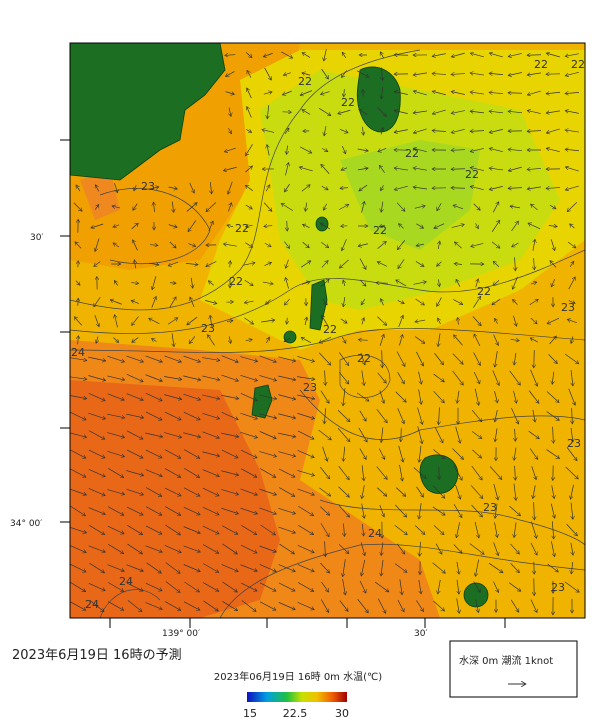  What do you see at coordinates (181, 634) in the screenshot?
I see `lon-label: 139° 00′` at bounding box center [181, 634].